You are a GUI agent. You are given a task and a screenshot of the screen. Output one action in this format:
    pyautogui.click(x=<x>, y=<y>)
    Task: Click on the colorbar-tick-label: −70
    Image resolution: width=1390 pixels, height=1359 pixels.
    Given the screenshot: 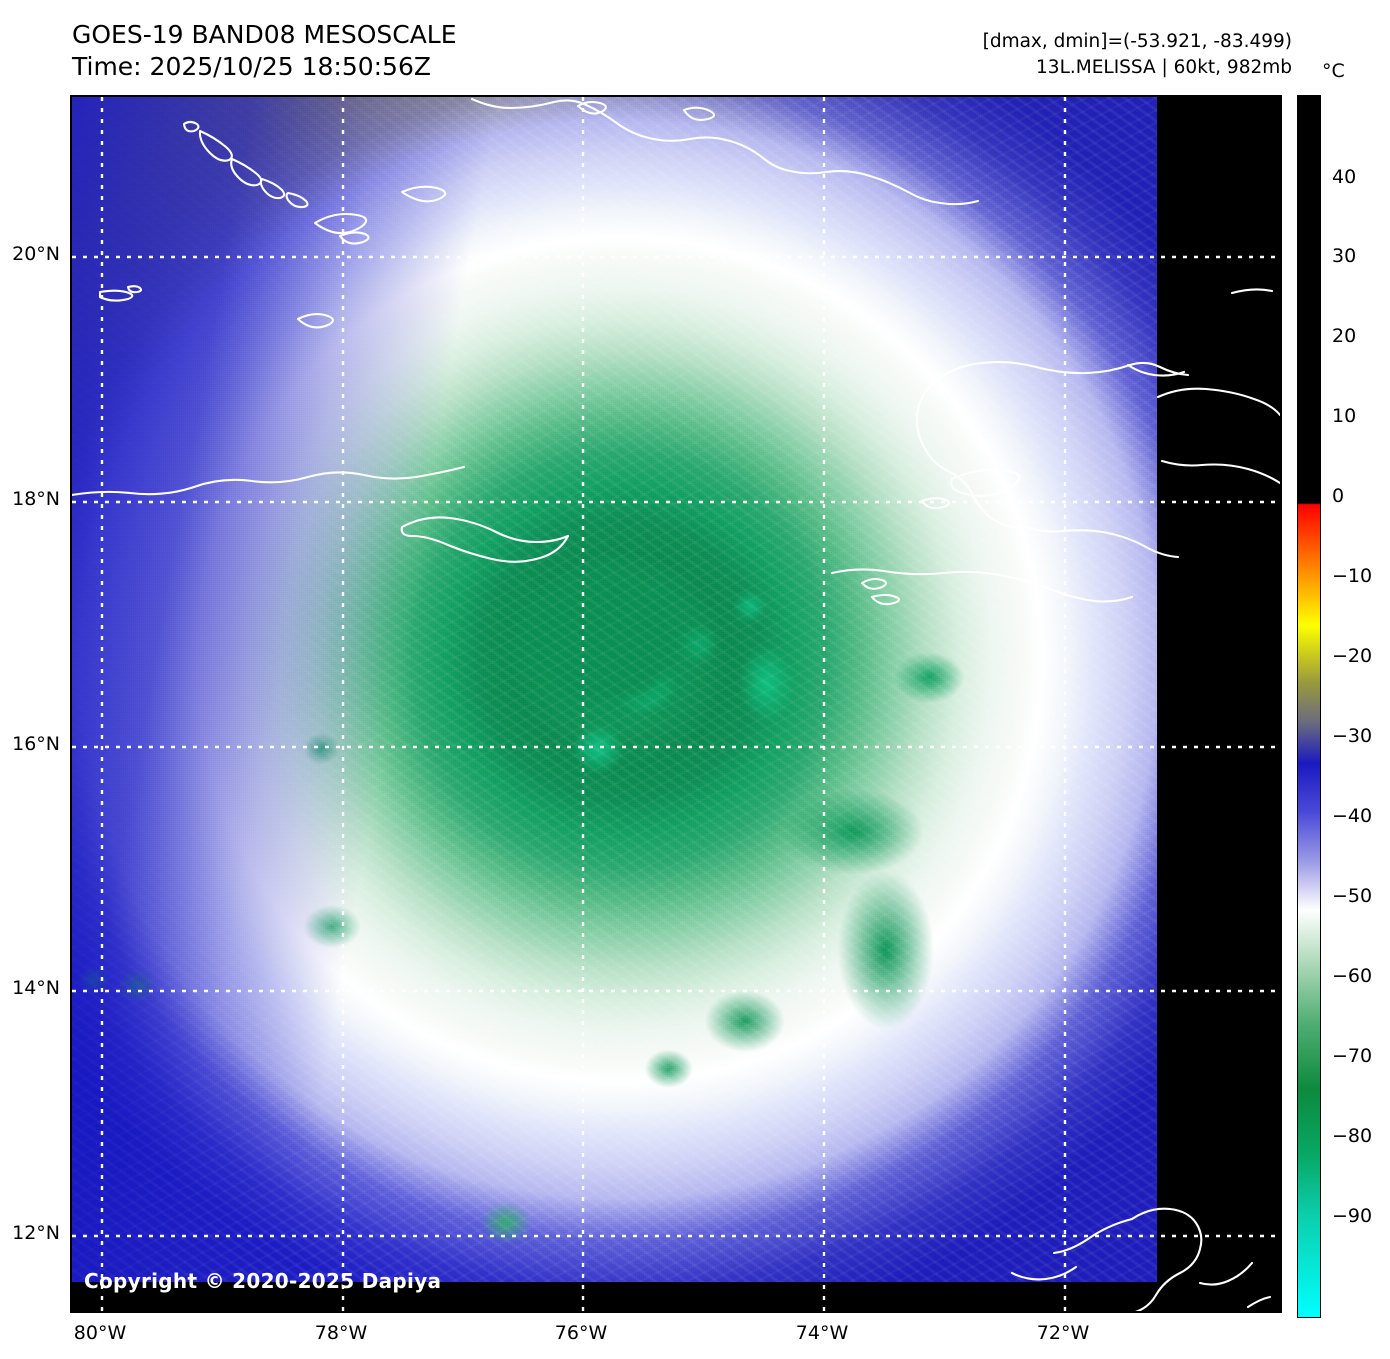 What is the action you would take?
    pyautogui.click(x=1352, y=1056)
    